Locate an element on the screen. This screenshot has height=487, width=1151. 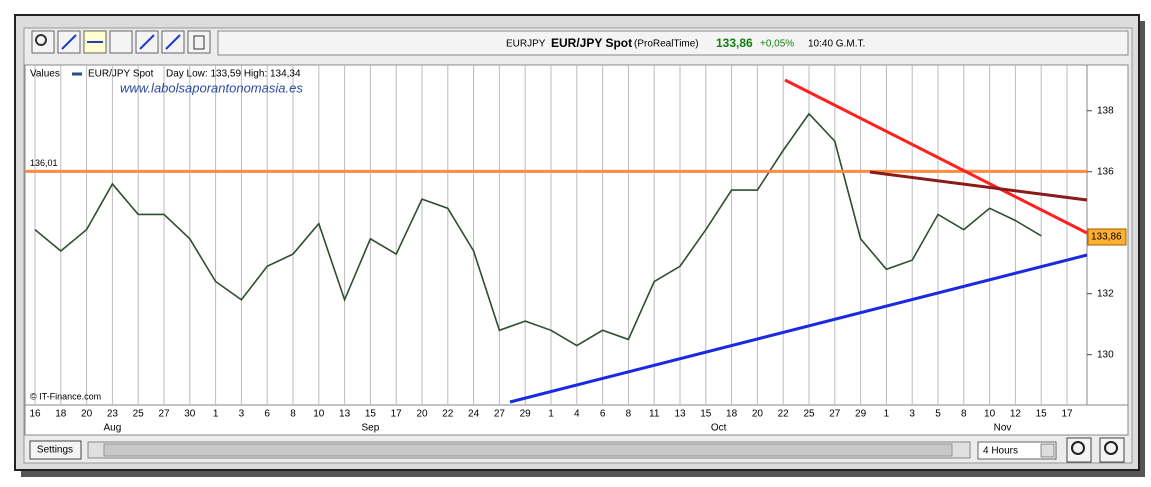
toolbar is located at coordinates (121, 42).